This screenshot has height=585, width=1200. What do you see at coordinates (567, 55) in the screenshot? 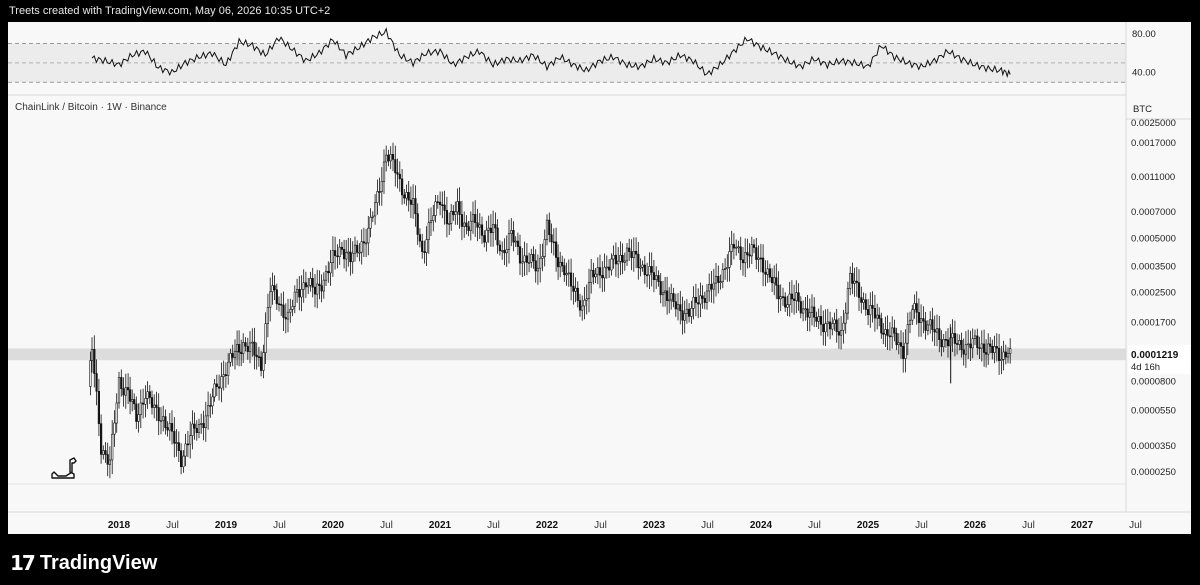
I see `rsi-pane` at bounding box center [567, 55].